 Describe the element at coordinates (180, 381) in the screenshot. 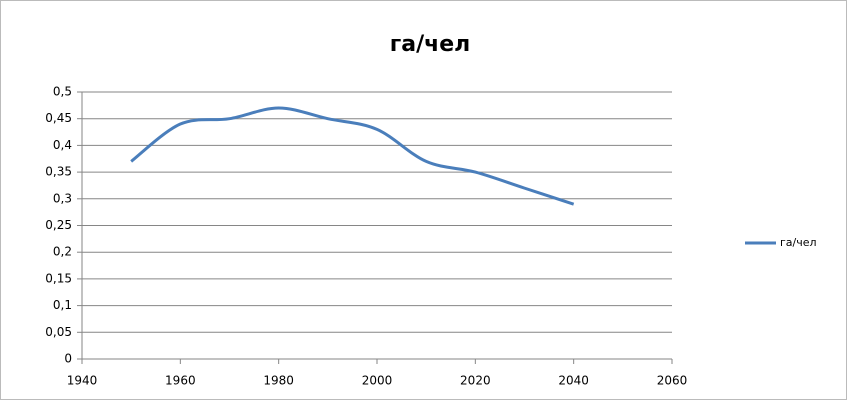

I see `x-tick-label: 1960` at that location.